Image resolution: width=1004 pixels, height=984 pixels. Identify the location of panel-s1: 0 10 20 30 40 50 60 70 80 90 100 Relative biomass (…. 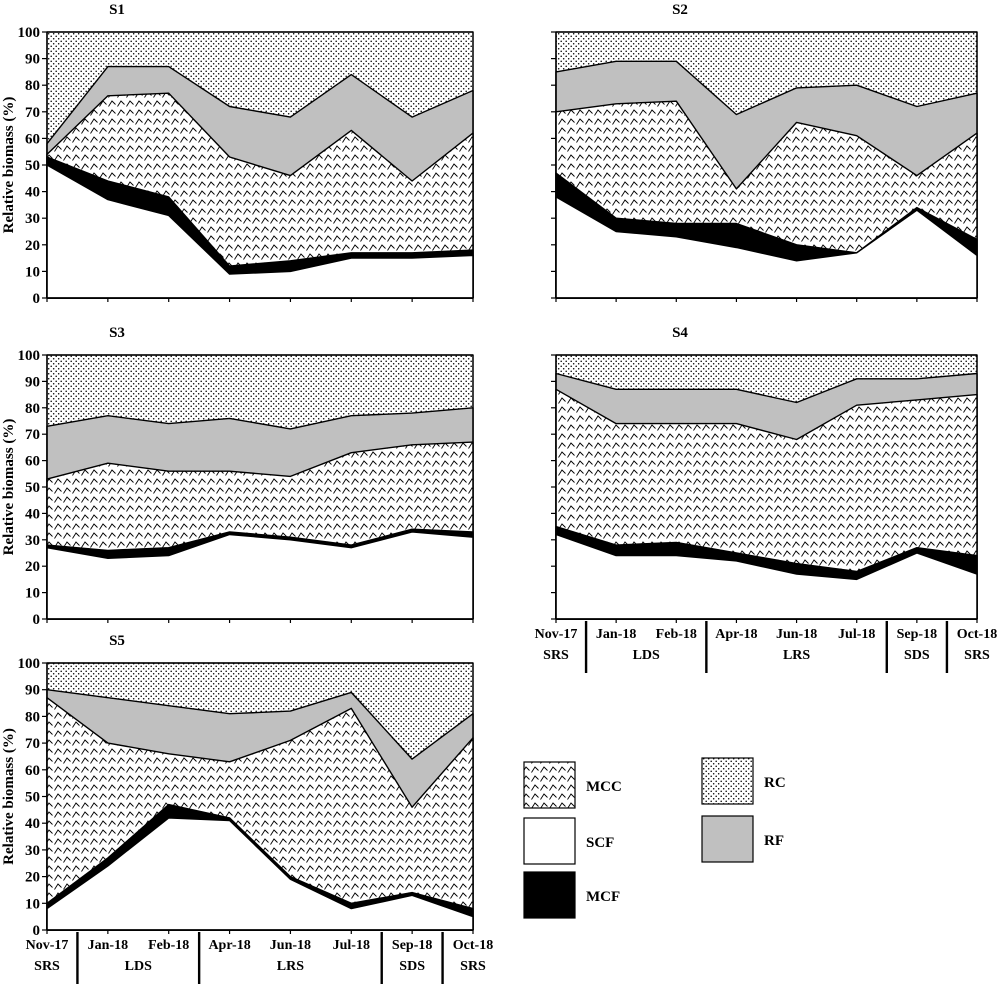
(237, 154).